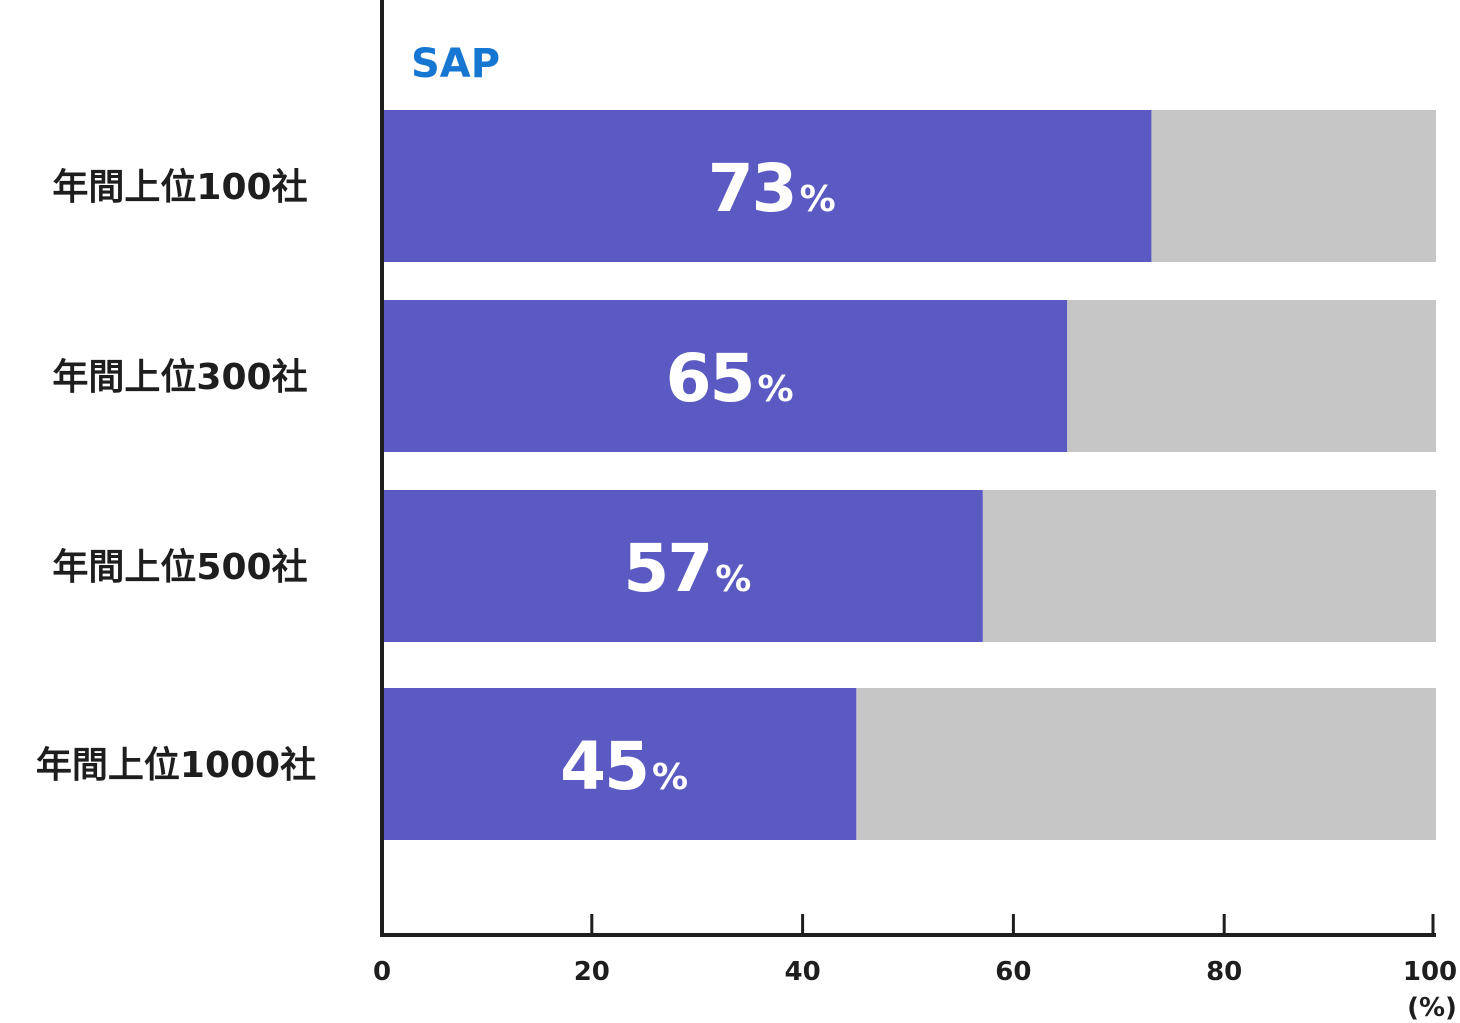 Image resolution: width=1460 pixels, height=1023 pixels. Describe the element at coordinates (1012, 924) in the screenshot. I see `x-axis-ticks` at that location.